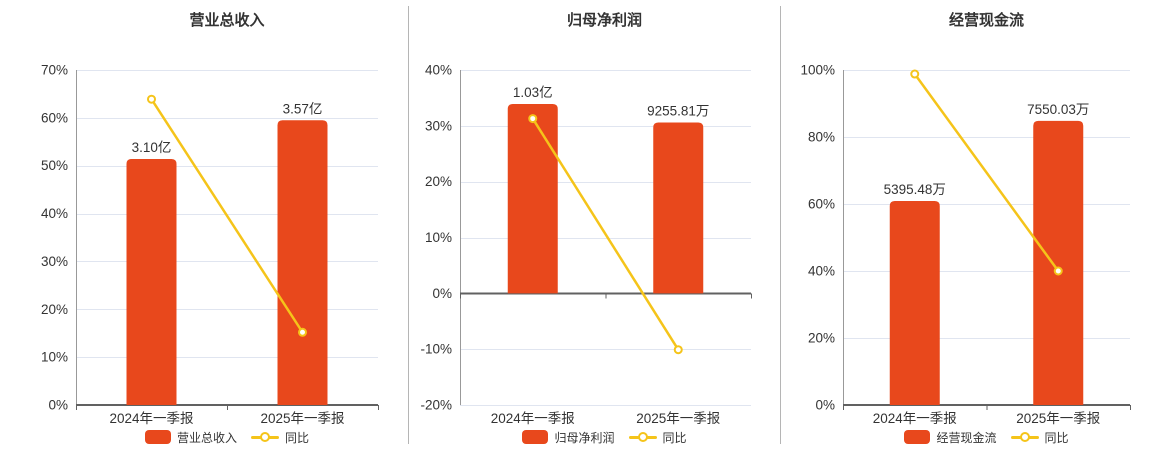 This screenshot has height=450, width=1160. I want to click on bar-value-label: 3.57亿, so click(303, 108).